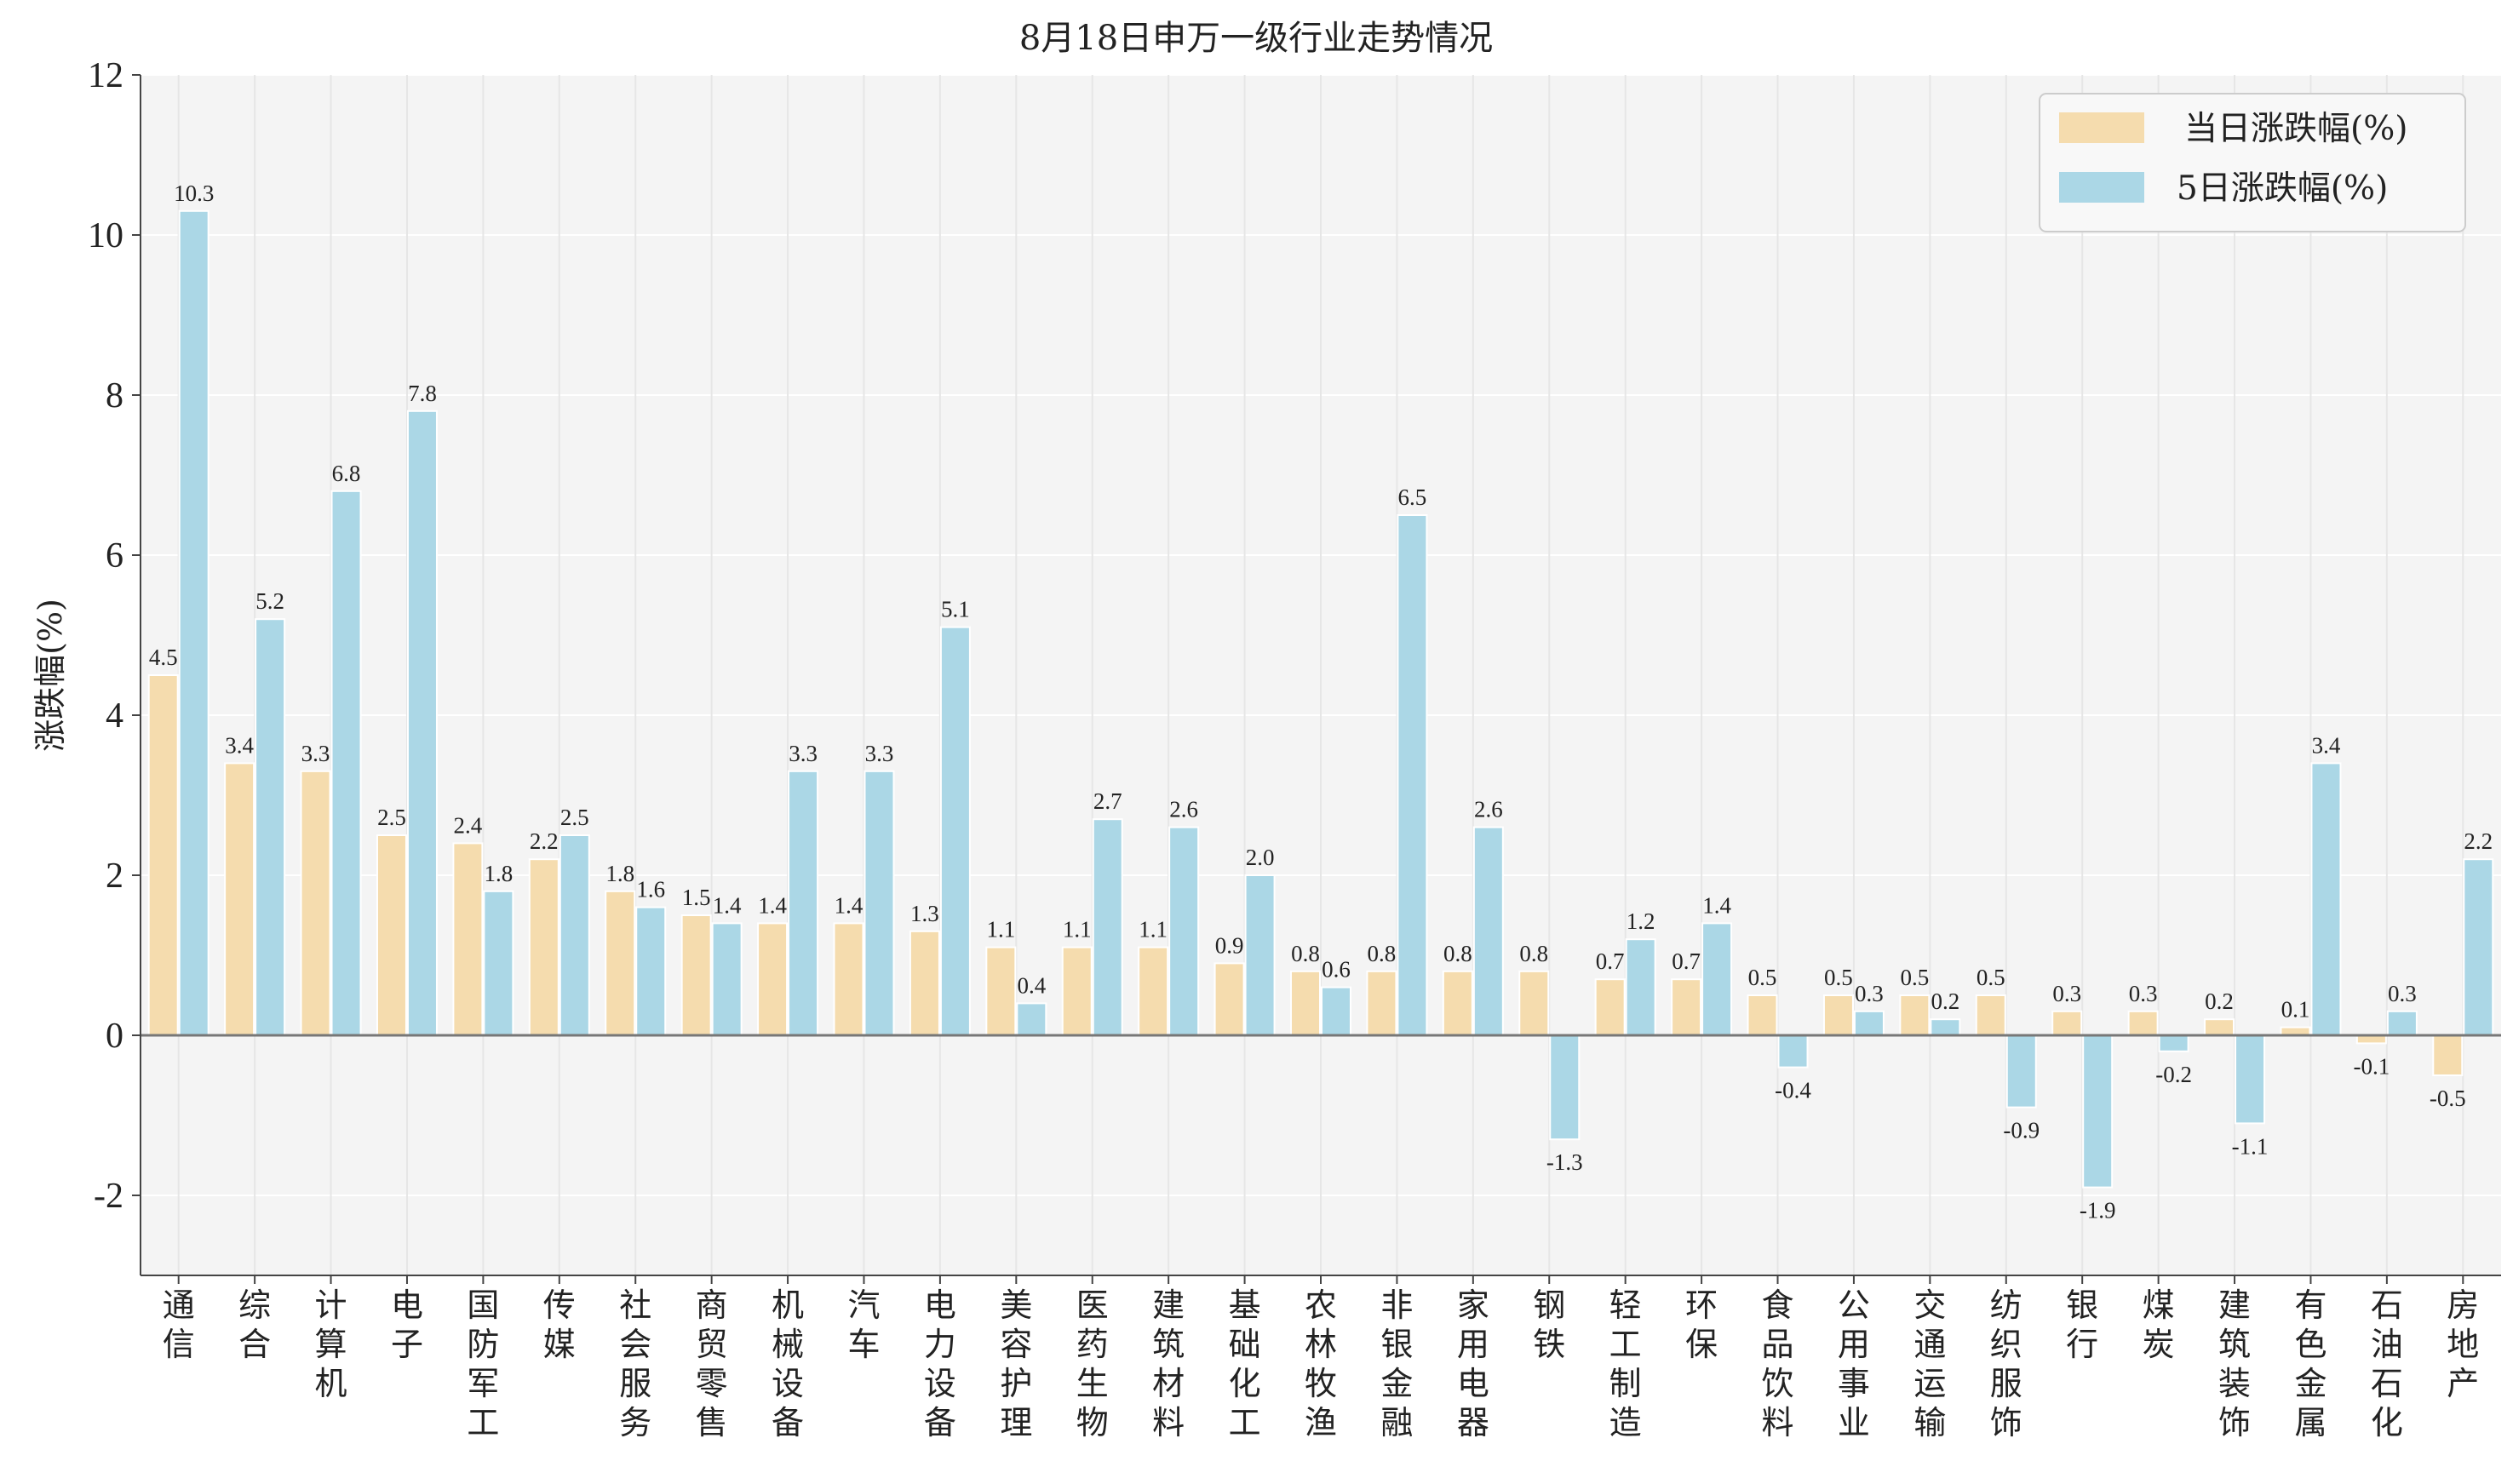  I want to click on x-tick-label: 建筑材料, so click(1168, 1363).